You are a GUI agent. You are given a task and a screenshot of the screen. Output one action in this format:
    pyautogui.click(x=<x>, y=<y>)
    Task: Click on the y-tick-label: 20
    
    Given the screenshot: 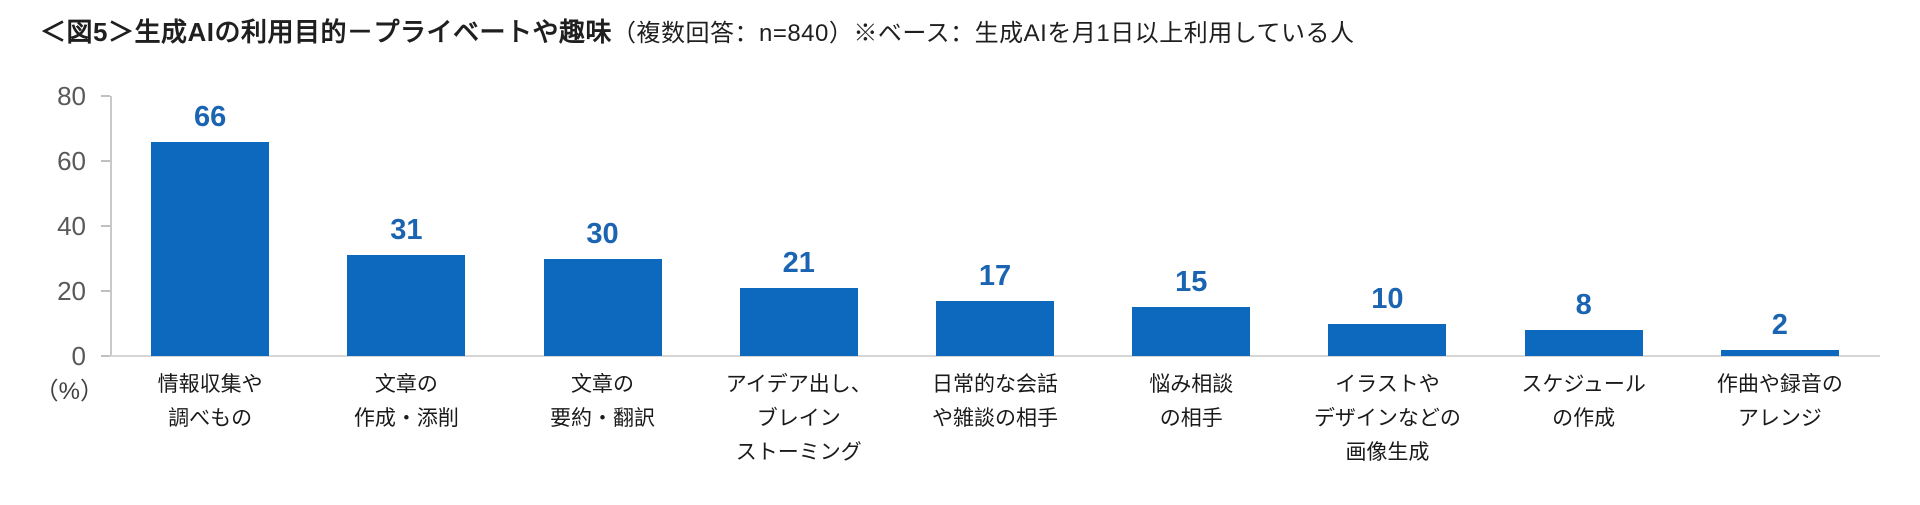 What is the action you would take?
    pyautogui.click(x=71, y=291)
    